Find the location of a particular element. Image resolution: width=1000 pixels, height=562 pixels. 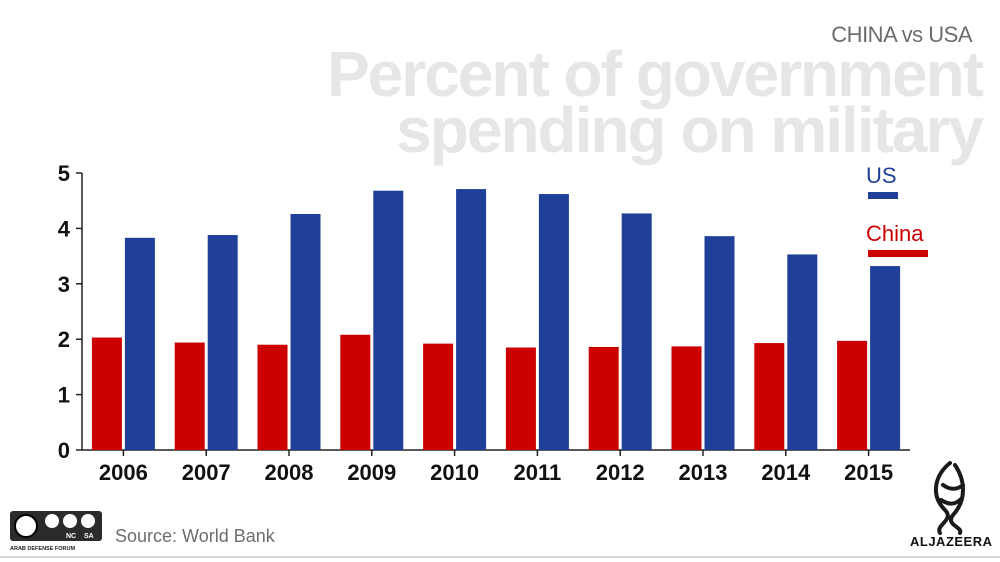

cc-icon is located at coordinates (26, 526).